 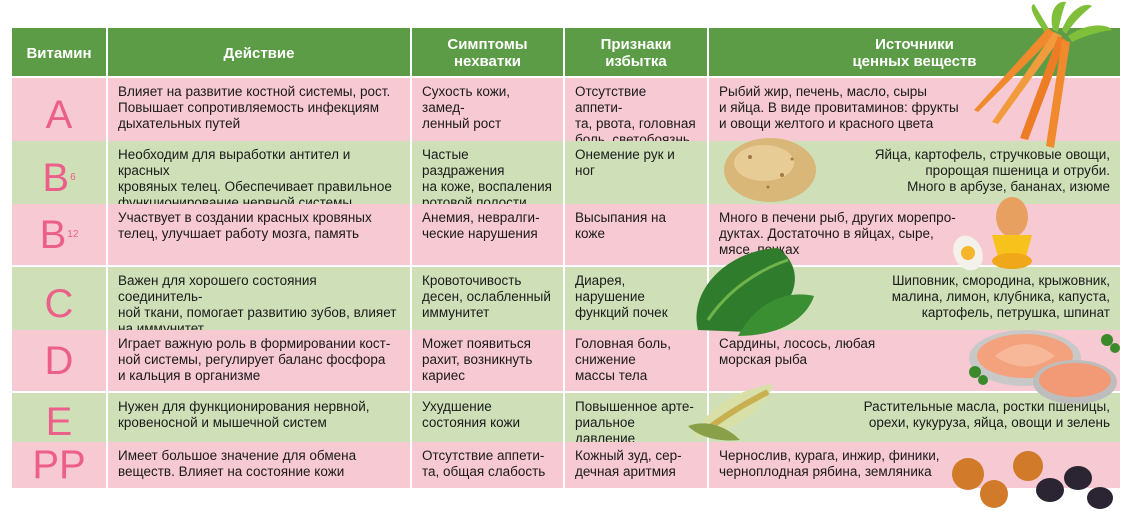 I want to click on deficiency-cell: Отсутствие аппети- та, общая слабость, so click(x=487, y=465).